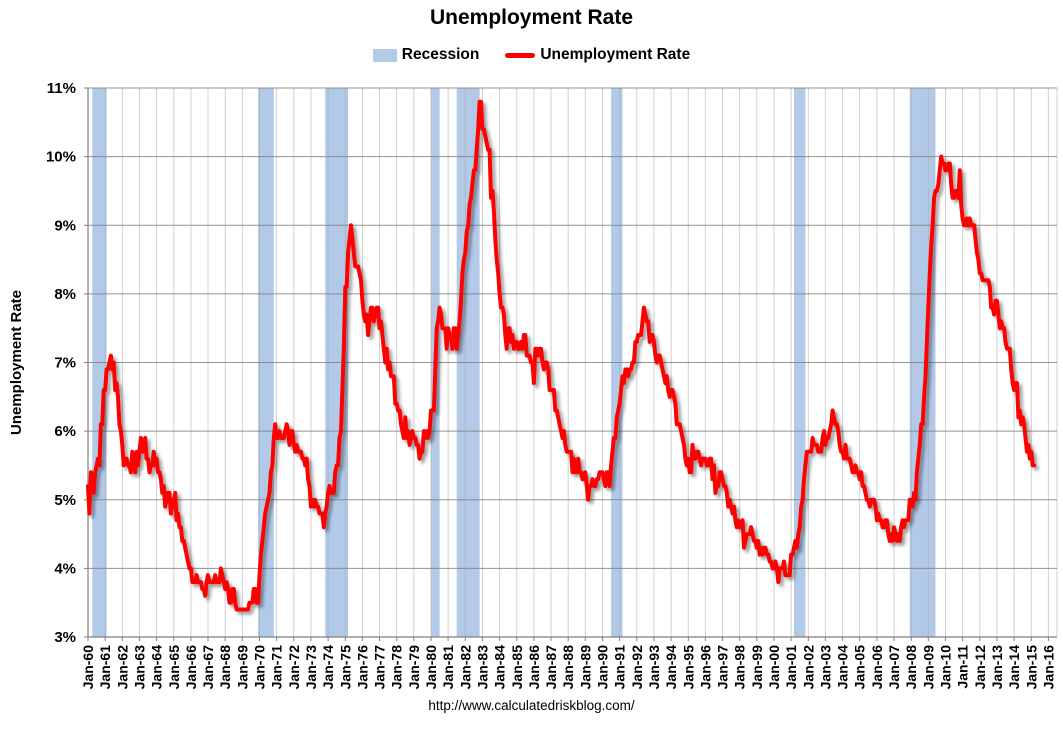  I want to click on x-tick-label: Jan-79, so click(414, 667).